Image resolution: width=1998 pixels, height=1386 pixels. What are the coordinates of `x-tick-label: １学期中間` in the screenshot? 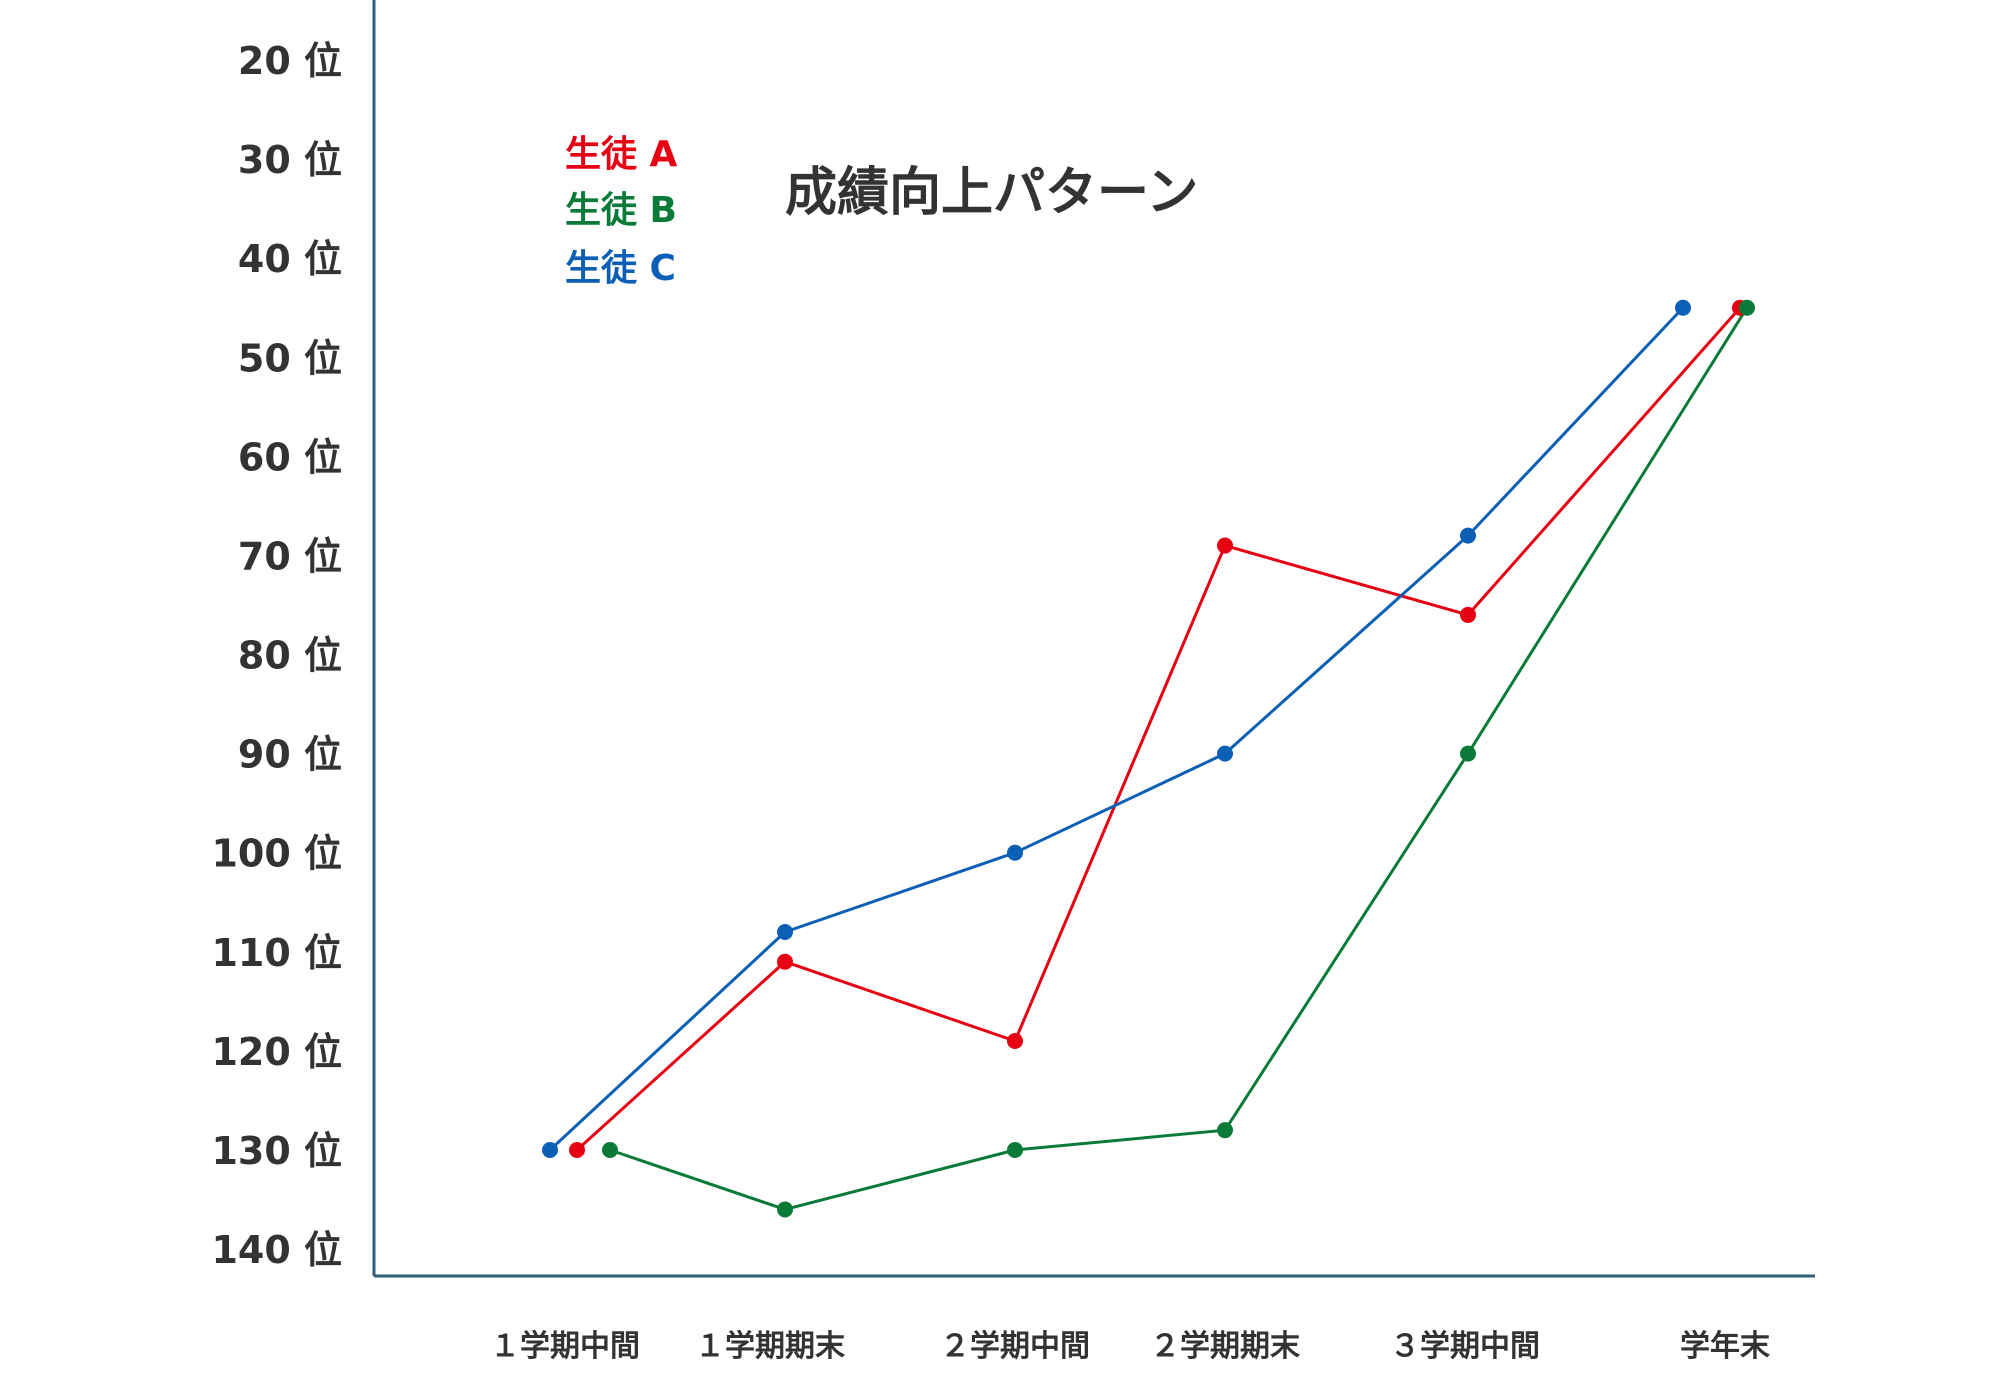 It's located at (565, 1346).